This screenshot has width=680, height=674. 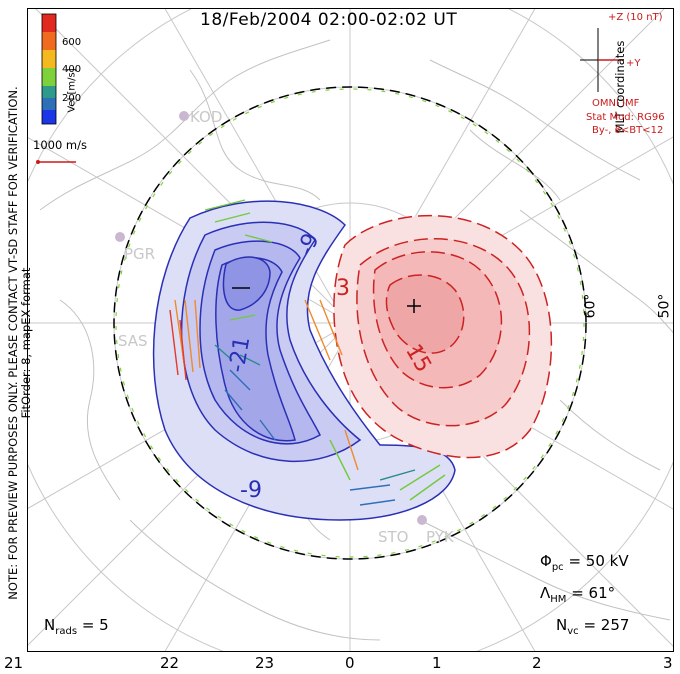 I want to click on stat-n-vc: Nvc = 257, so click(x=593, y=626).